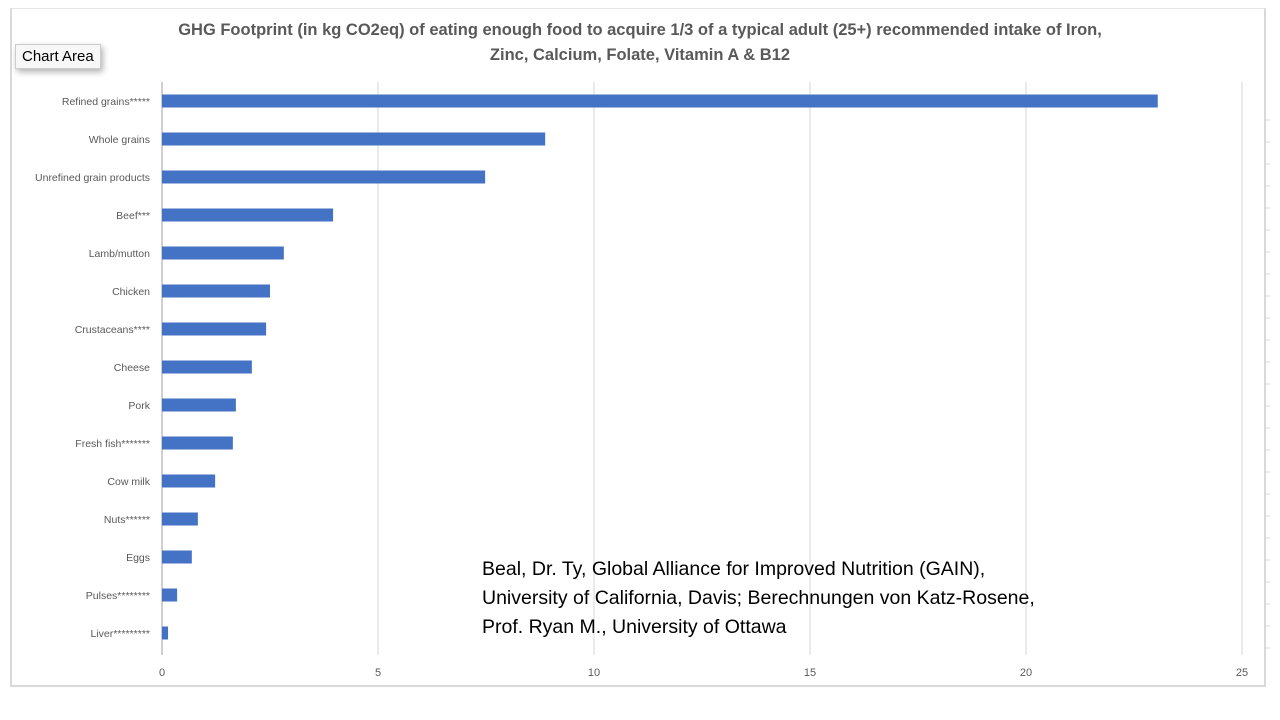 The width and height of the screenshot is (1280, 720). I want to click on category-label: Pork, so click(139, 406).